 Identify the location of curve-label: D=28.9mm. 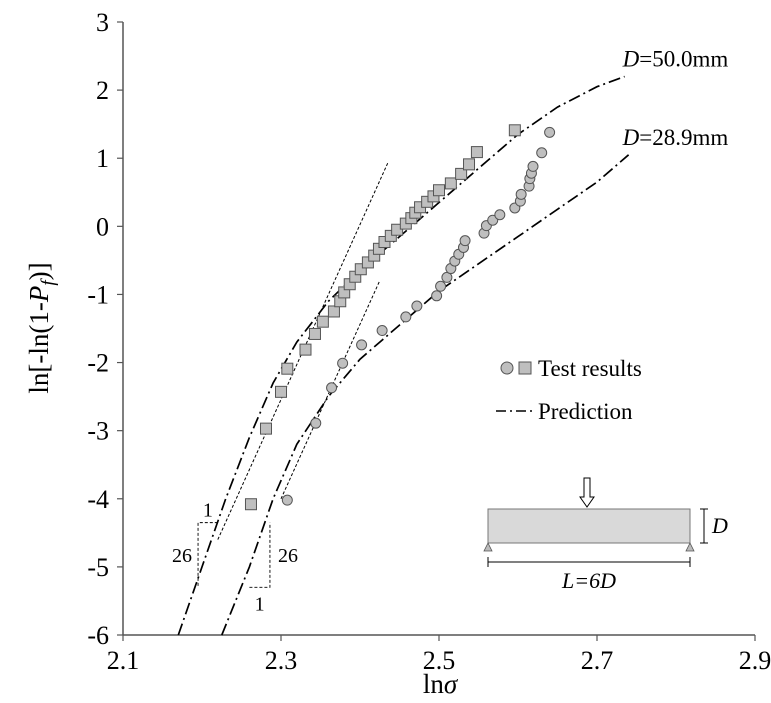
(675, 137).